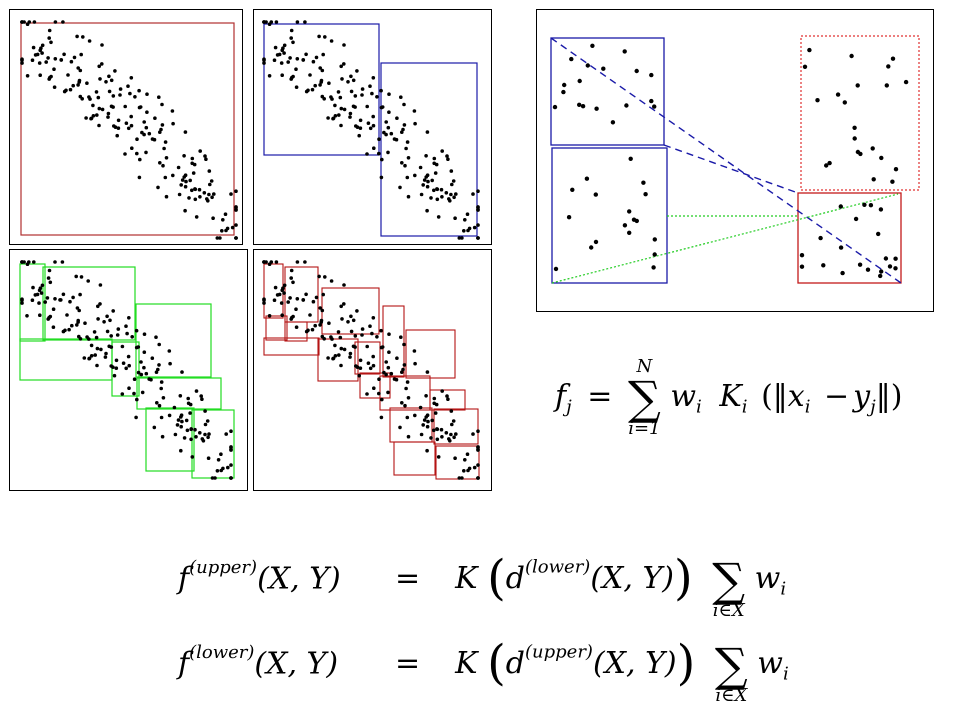 The height and width of the screenshot is (720, 960). Describe the element at coordinates (783, 589) in the screenshot. I see `weight-sub: i` at that location.